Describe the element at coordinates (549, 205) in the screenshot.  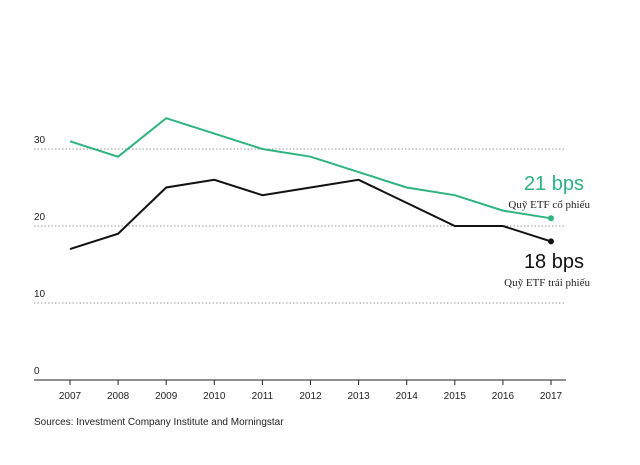
I see `series-name-label-equity: Quỹ ETF cổ phiếu` at that location.